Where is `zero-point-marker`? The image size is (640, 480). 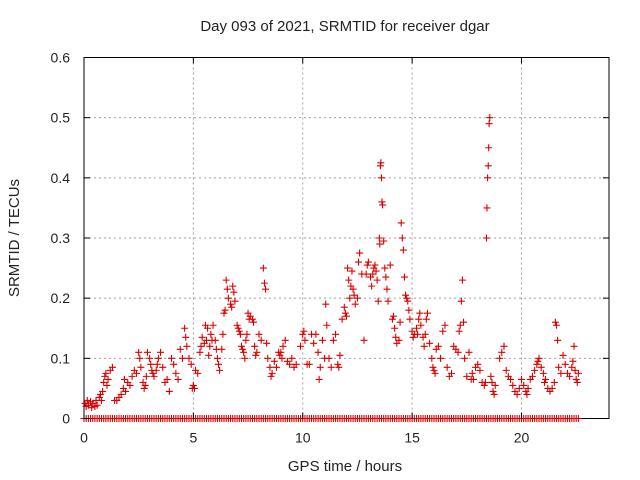 zero-point-marker is located at coordinates (578, 418).